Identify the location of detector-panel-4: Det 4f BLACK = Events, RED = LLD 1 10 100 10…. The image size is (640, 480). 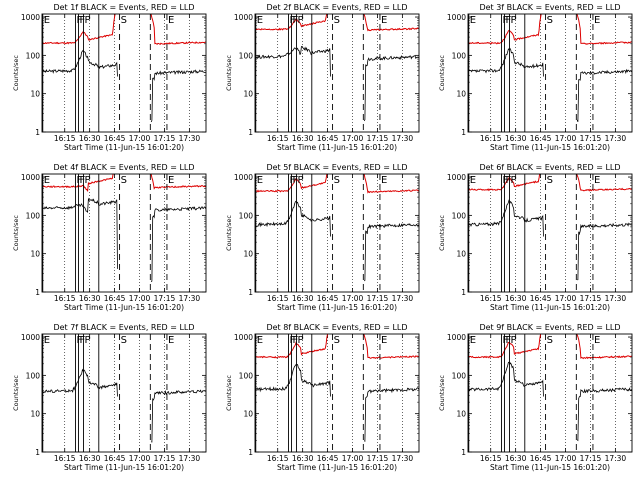
(106, 240).